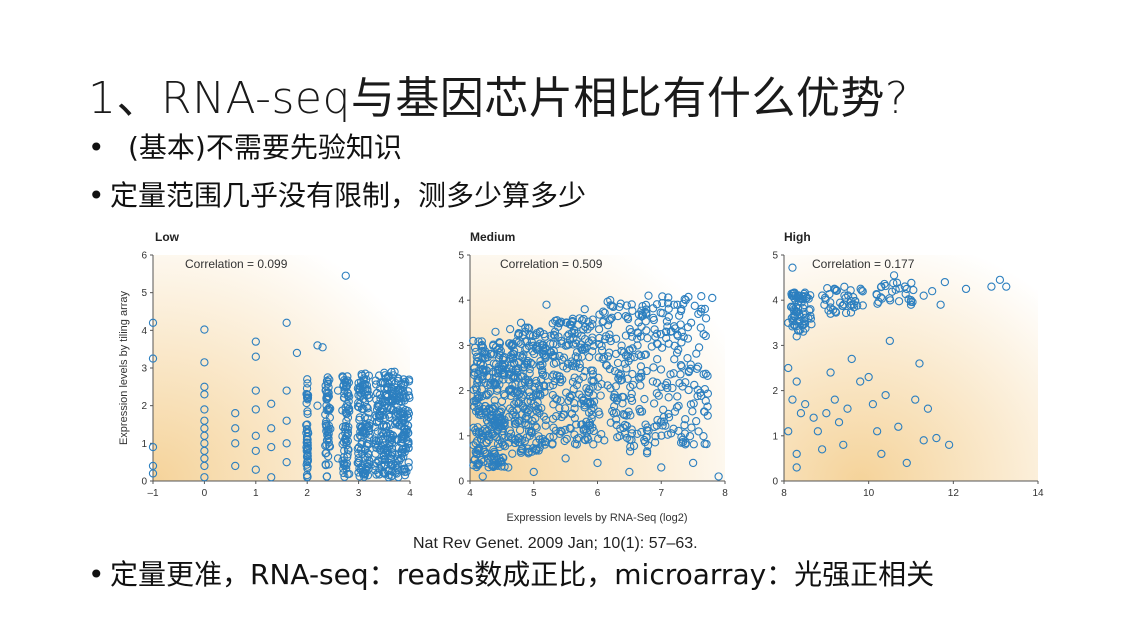 The width and height of the screenshot is (1131, 633). What do you see at coordinates (775, 391) in the screenshot?
I see `y-tick-label: 2` at bounding box center [775, 391].